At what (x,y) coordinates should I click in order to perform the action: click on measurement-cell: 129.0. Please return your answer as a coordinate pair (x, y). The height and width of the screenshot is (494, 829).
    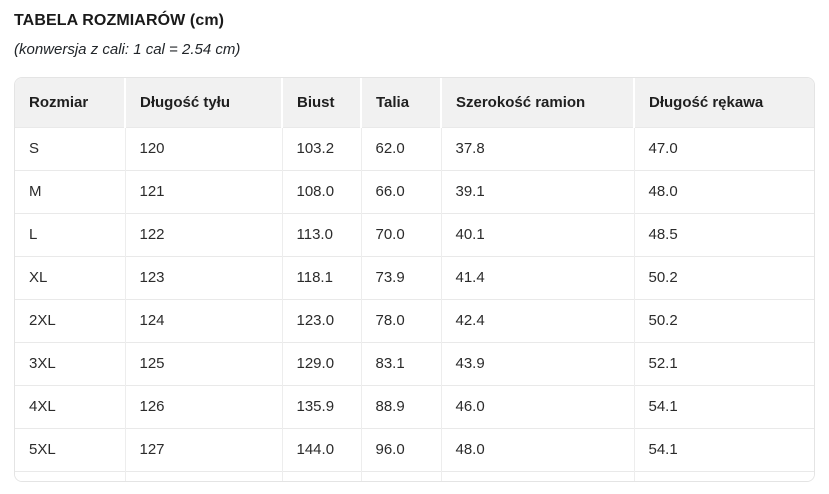
    Looking at the image, I should click on (321, 363).